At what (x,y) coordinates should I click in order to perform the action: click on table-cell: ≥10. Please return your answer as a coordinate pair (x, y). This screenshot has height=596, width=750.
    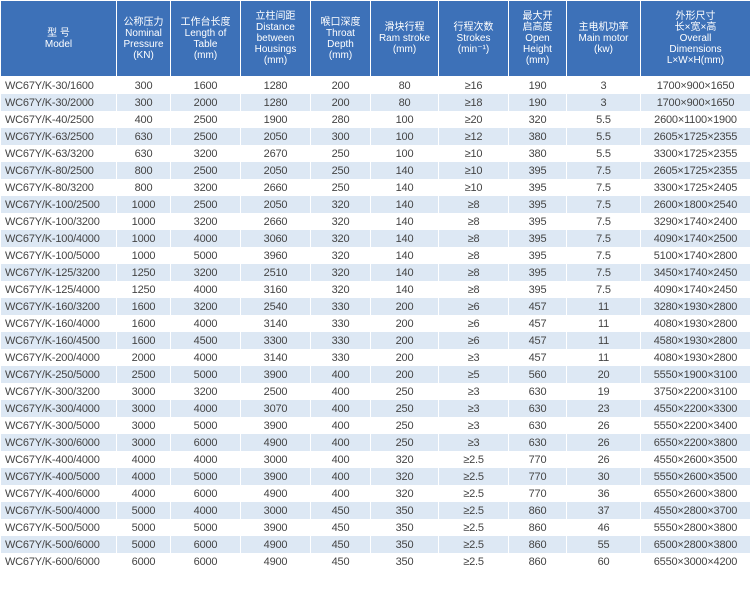
    Looking at the image, I should click on (473, 153).